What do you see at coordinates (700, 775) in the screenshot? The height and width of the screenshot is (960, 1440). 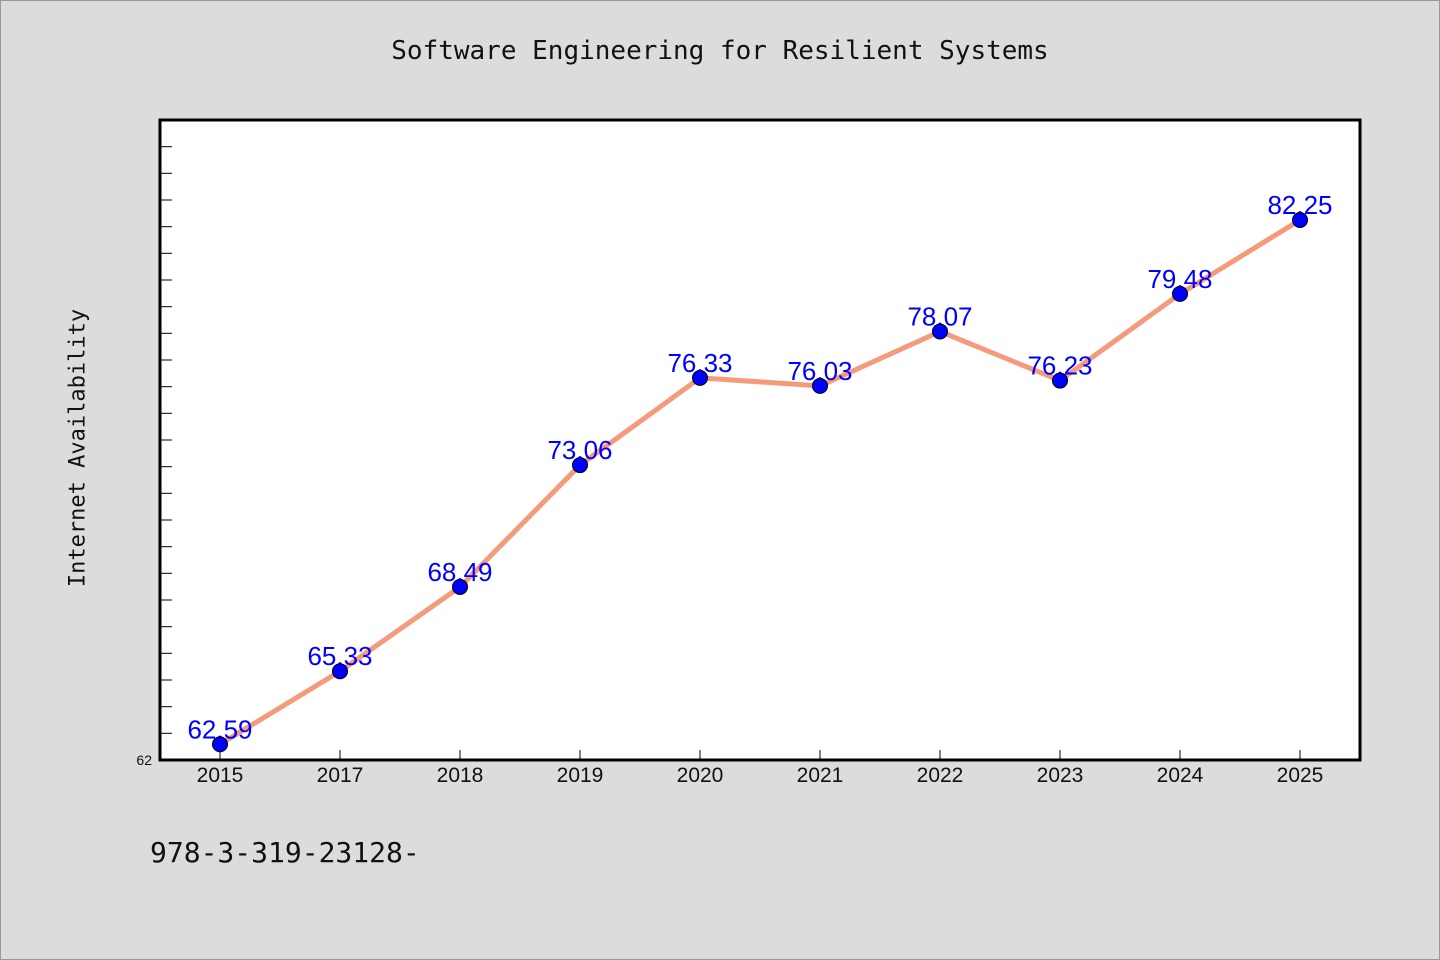 I see `x-tick-label: 2020` at bounding box center [700, 775].